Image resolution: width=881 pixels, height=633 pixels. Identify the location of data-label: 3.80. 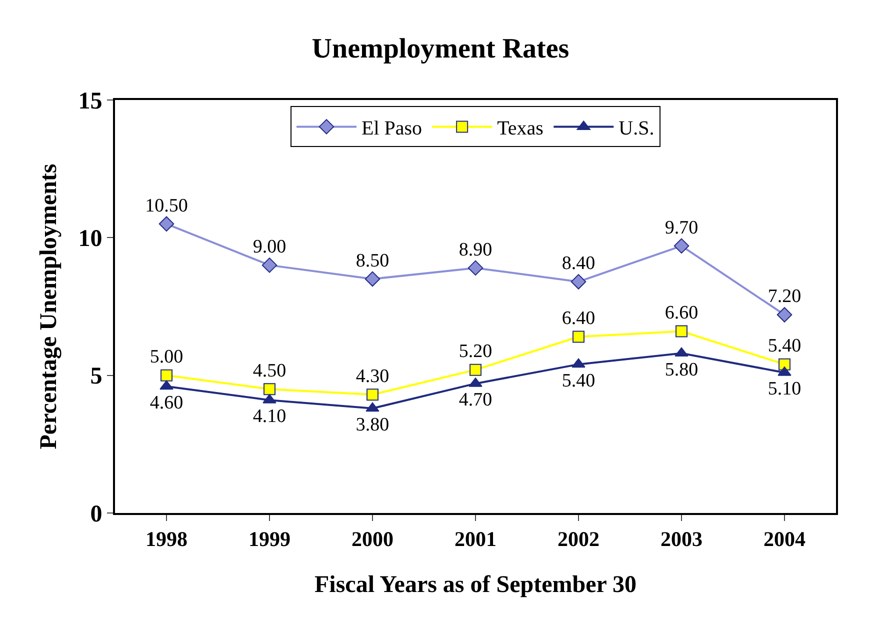
(373, 425).